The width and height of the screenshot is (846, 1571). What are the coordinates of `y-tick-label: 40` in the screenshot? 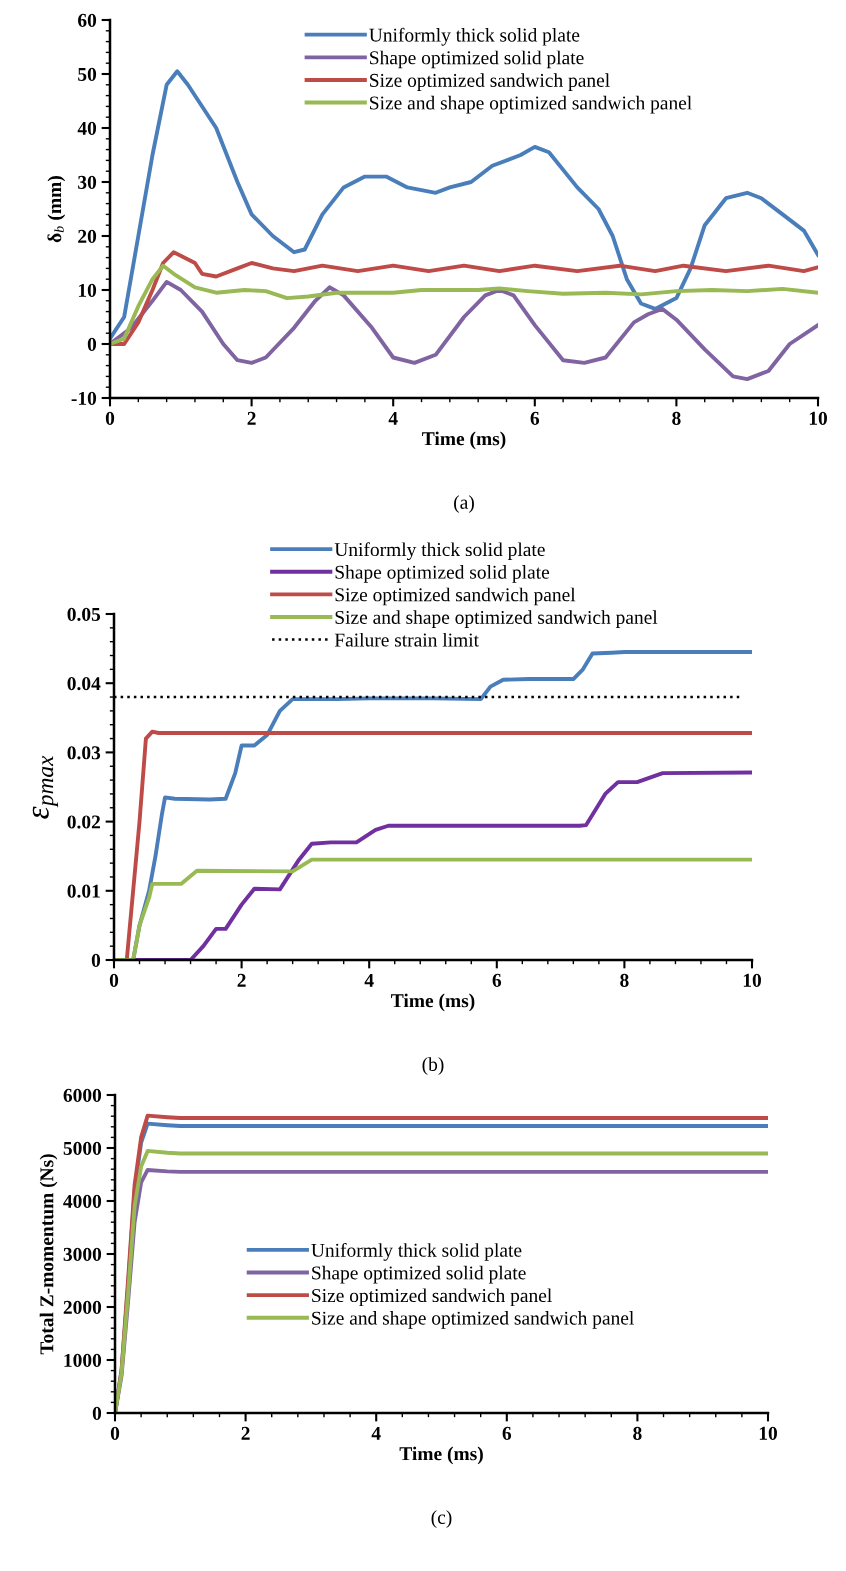 It's located at (87, 128).